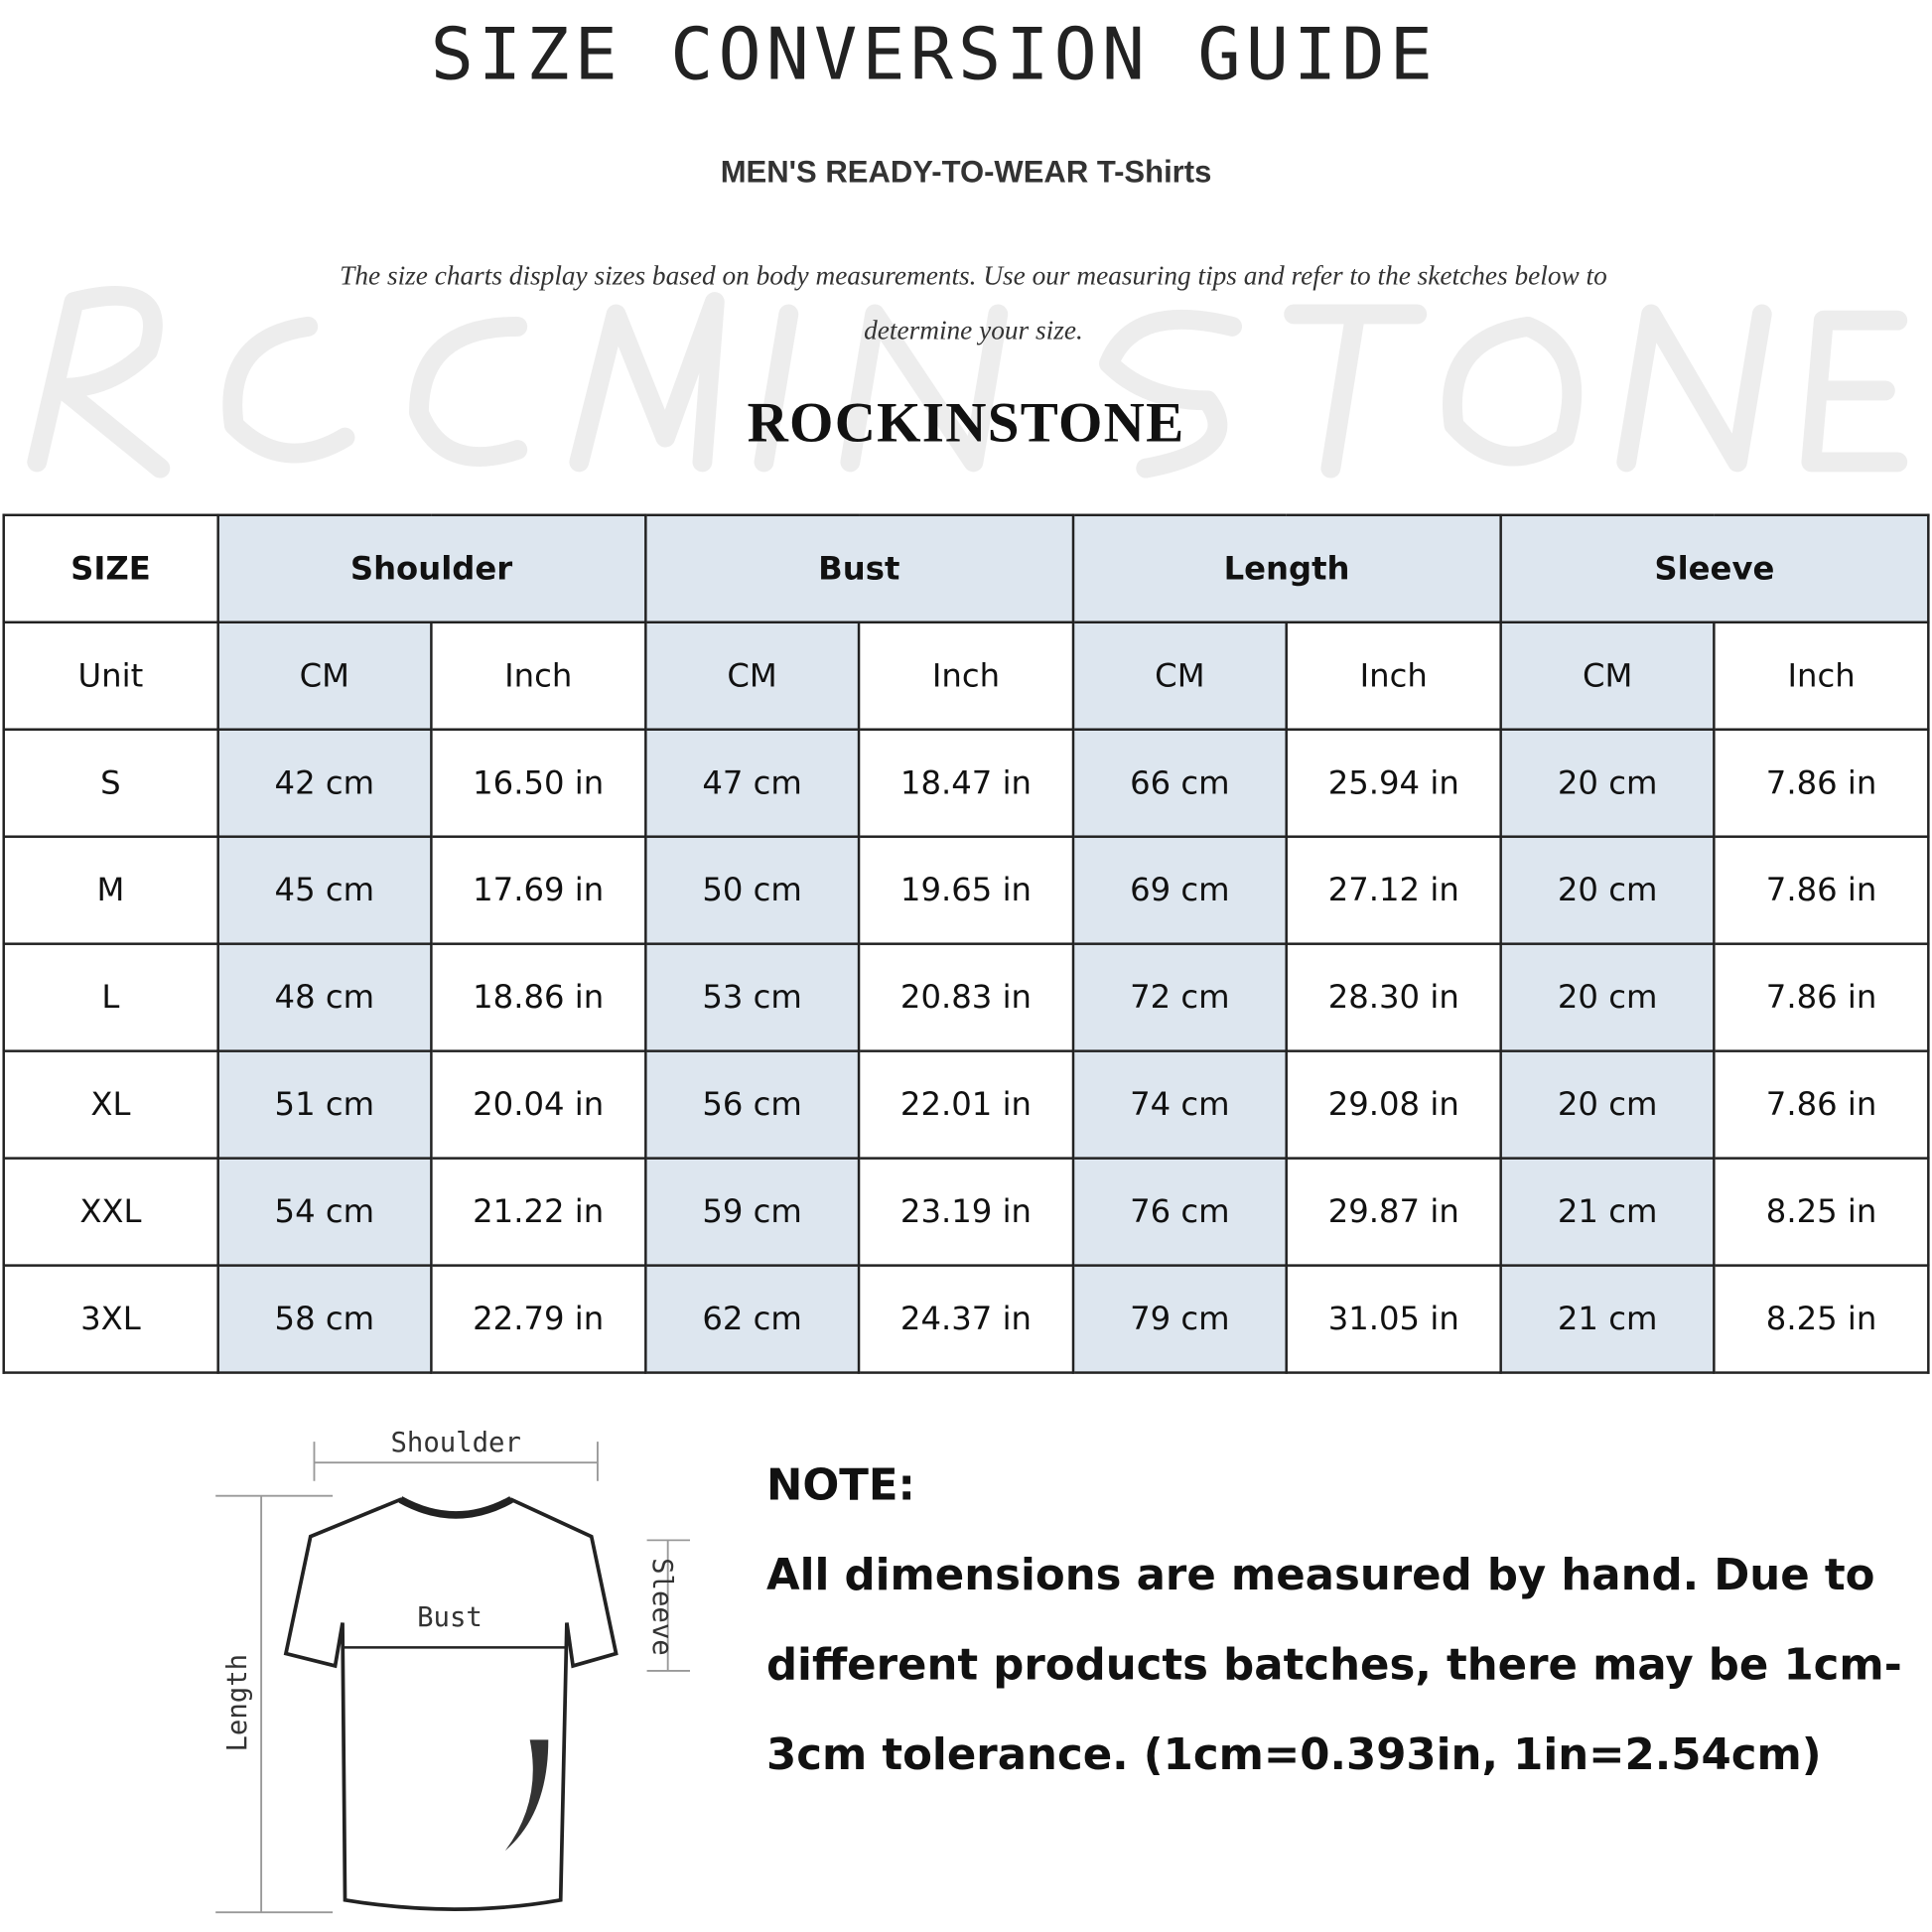 Image resolution: width=1932 pixels, height=1932 pixels. I want to click on sketch-label-shoulder: Shoulder, so click(455, 1443).